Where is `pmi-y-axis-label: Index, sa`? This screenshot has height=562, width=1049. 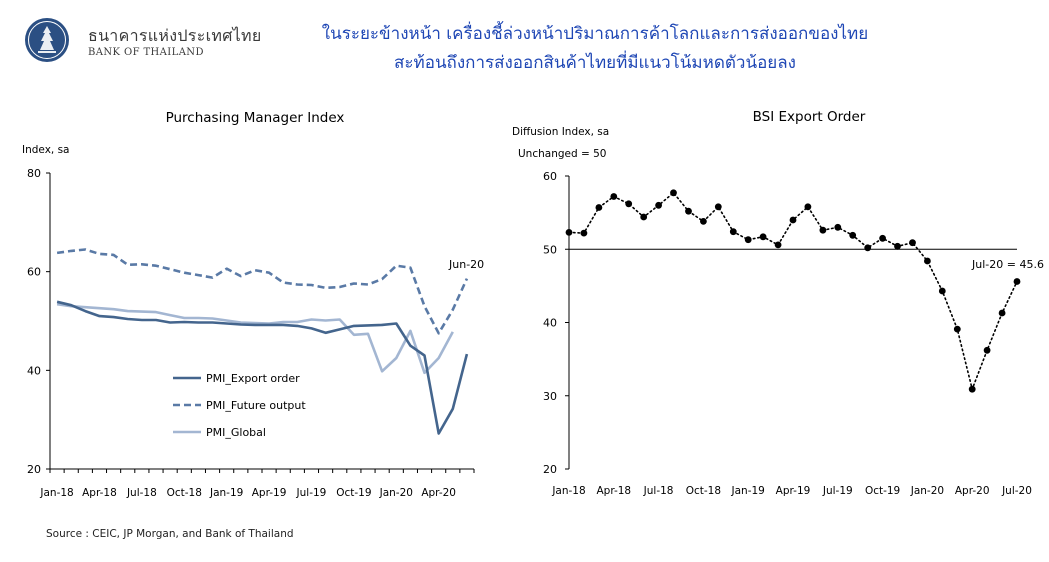 pmi-y-axis-label: Index, sa is located at coordinates (46, 150).